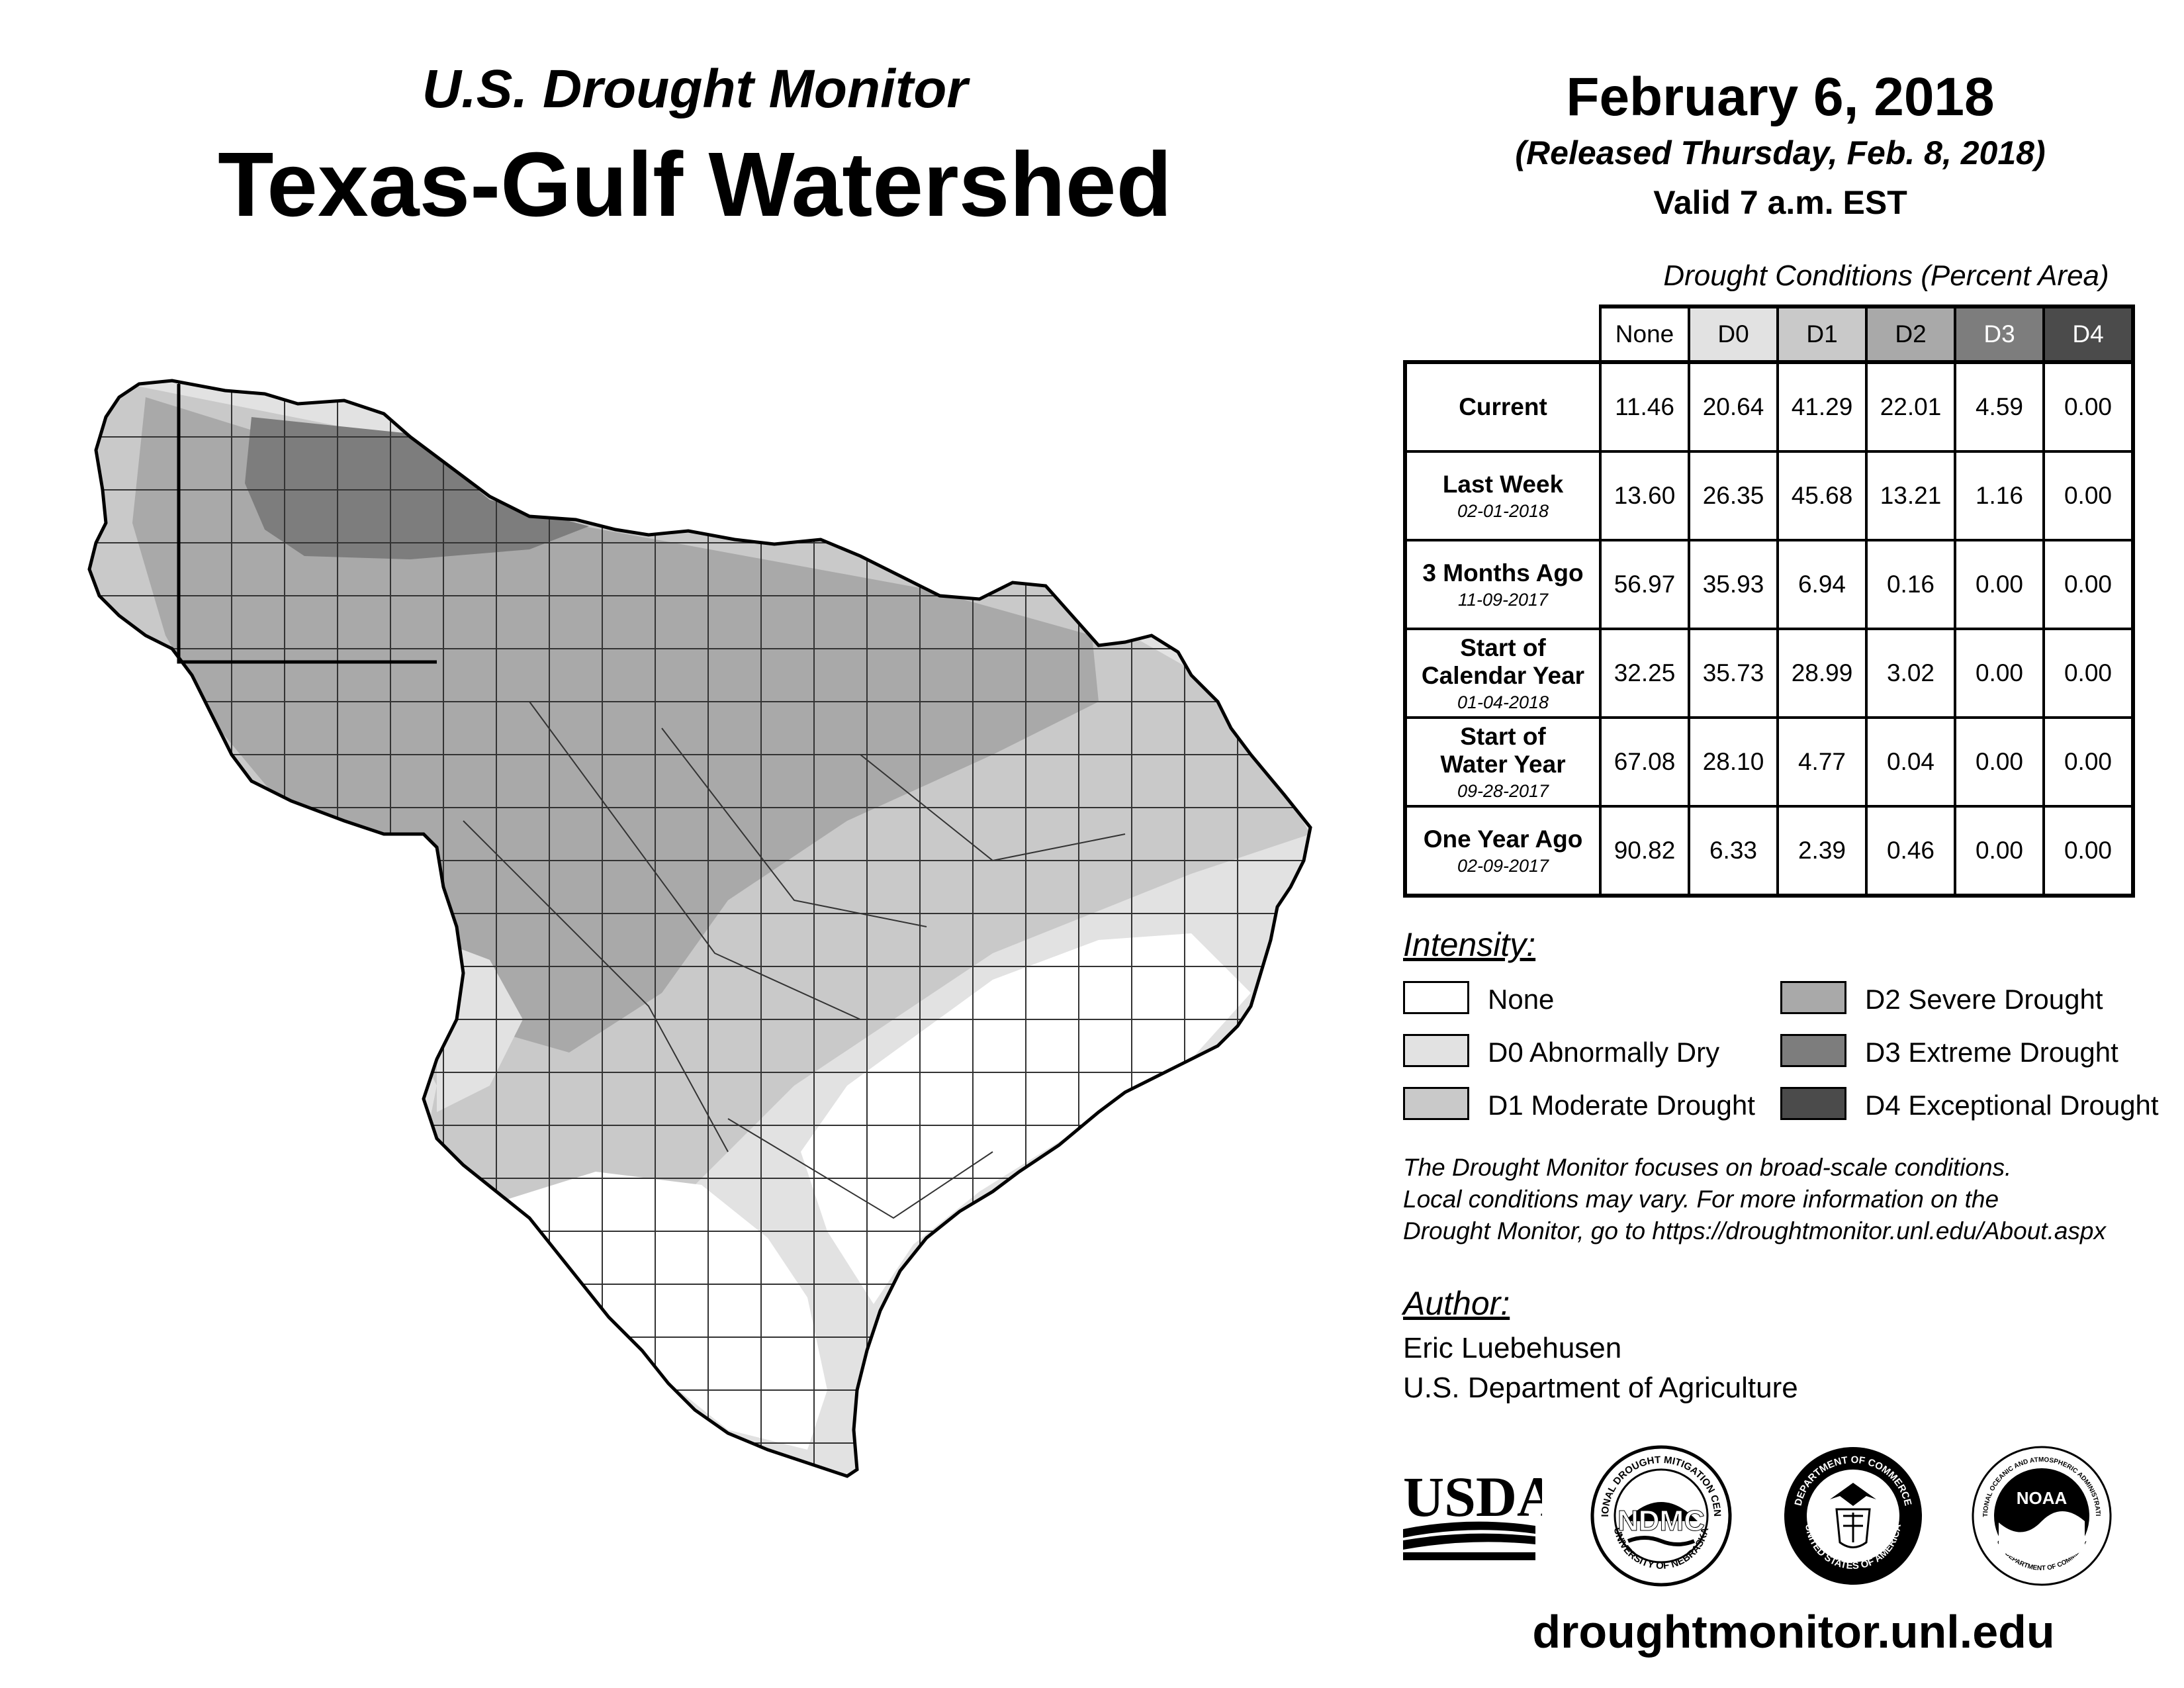 The height and width of the screenshot is (1688, 2184). What do you see at coordinates (1780, 202) in the screenshot?
I see `valid-time: Valid 7 a.m. EST` at bounding box center [1780, 202].